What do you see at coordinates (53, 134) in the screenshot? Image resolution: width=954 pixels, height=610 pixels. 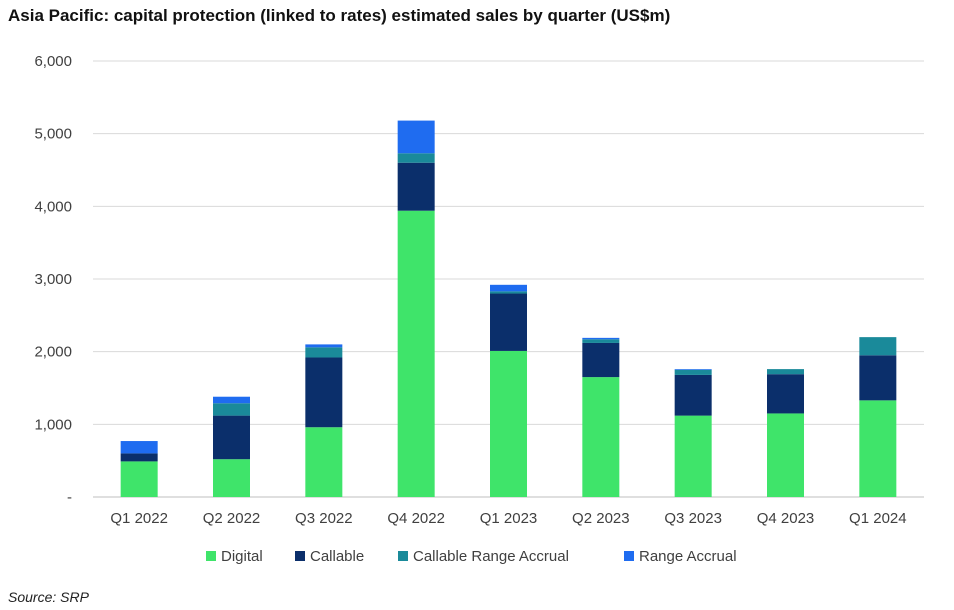 I see `y-tick-label: 5,000` at bounding box center [53, 134].